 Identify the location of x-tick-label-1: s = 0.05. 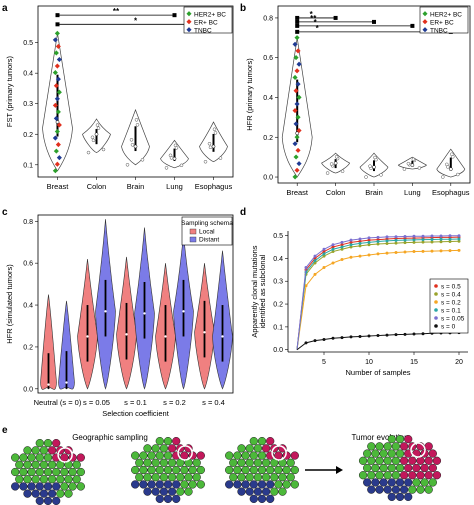
(96, 402).